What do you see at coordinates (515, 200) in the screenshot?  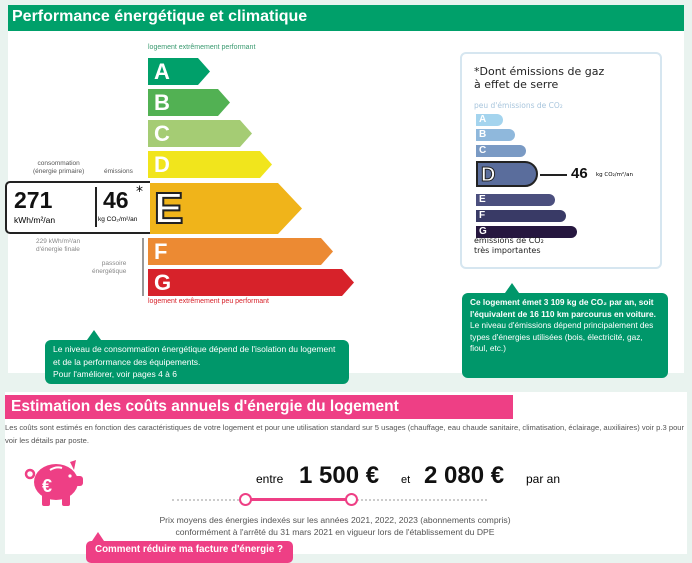 I see `ges-class-e: E` at bounding box center [515, 200].